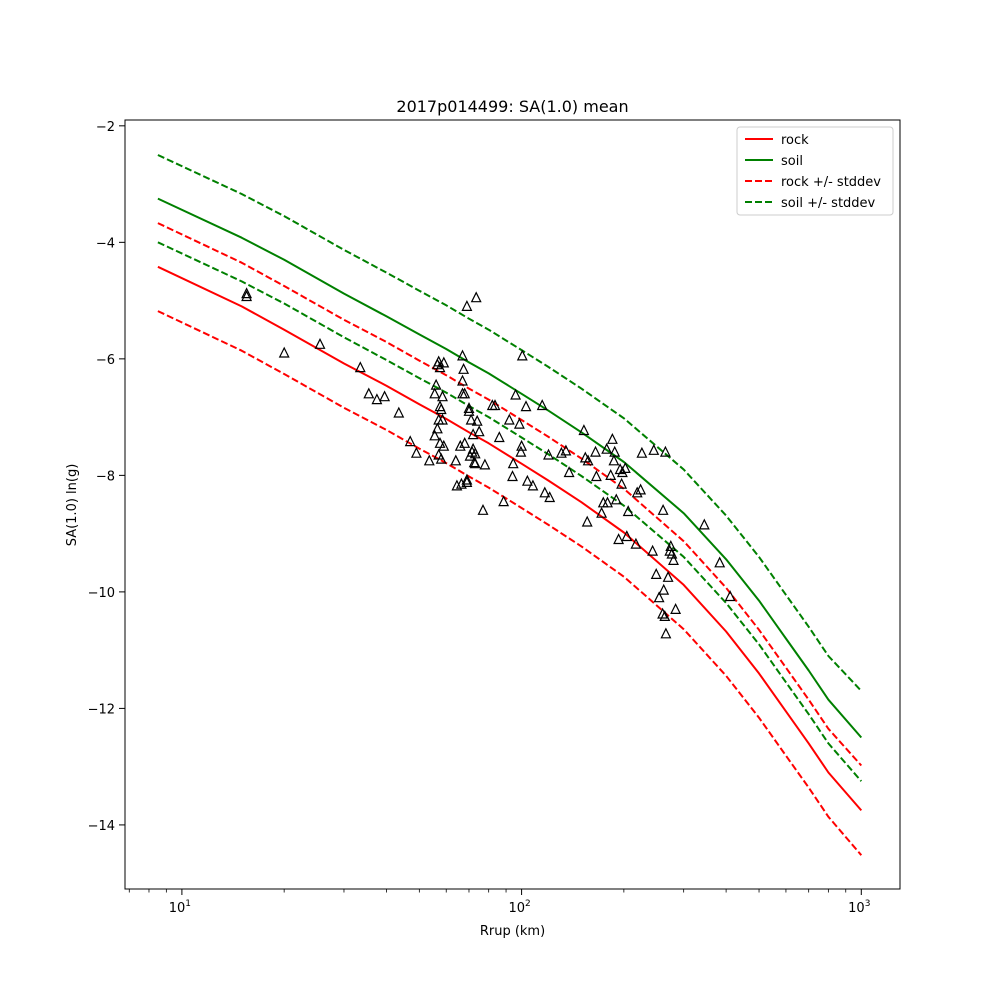 The width and height of the screenshot is (1000, 1000). I want to click on y-tick-label: −8, so click(105, 476).